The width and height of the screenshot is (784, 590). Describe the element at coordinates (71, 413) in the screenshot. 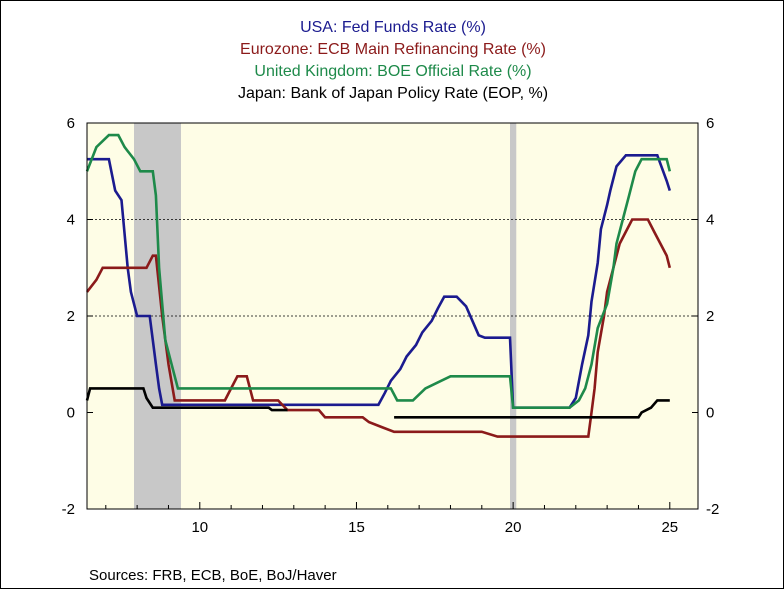

I see `y-tick-label-left: 0` at that location.